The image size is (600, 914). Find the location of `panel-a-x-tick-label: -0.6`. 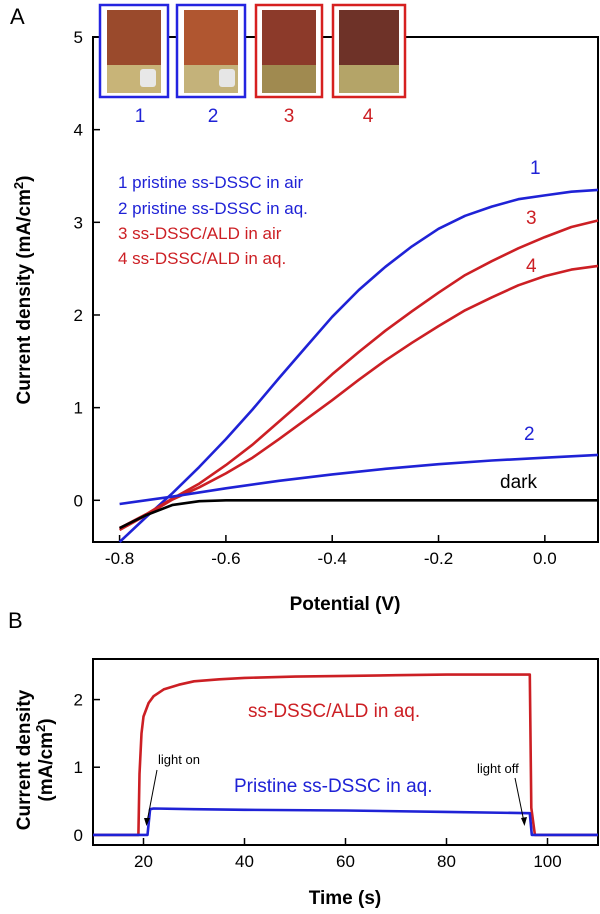

panel-a-x-tick-label: -0.6 is located at coordinates (225, 558).